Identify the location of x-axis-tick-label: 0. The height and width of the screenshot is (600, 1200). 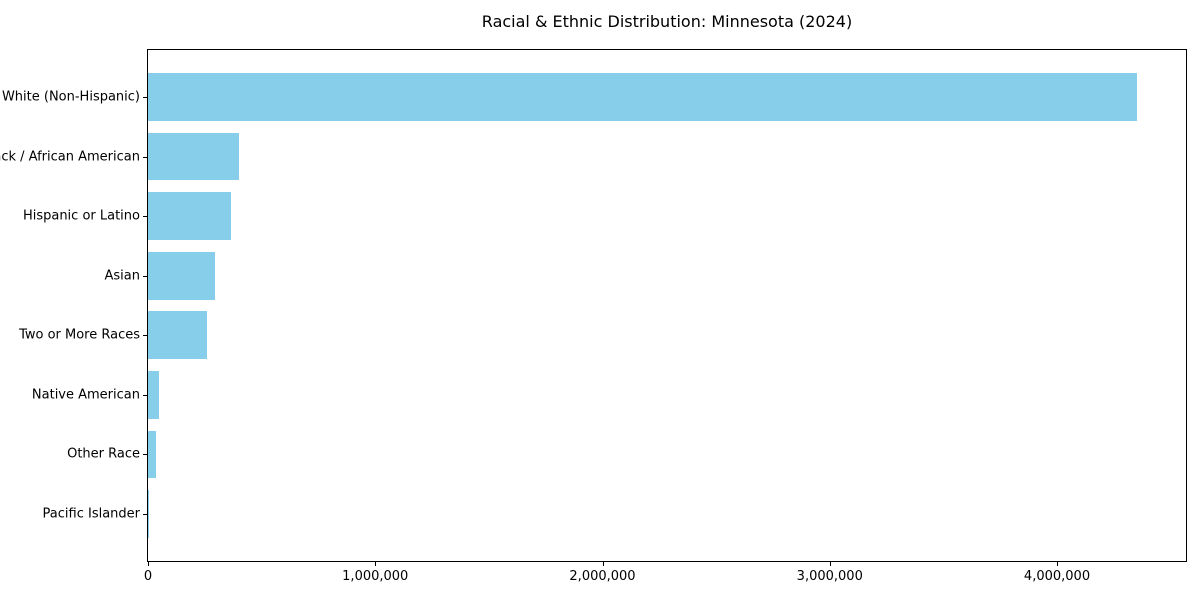
(148, 576).